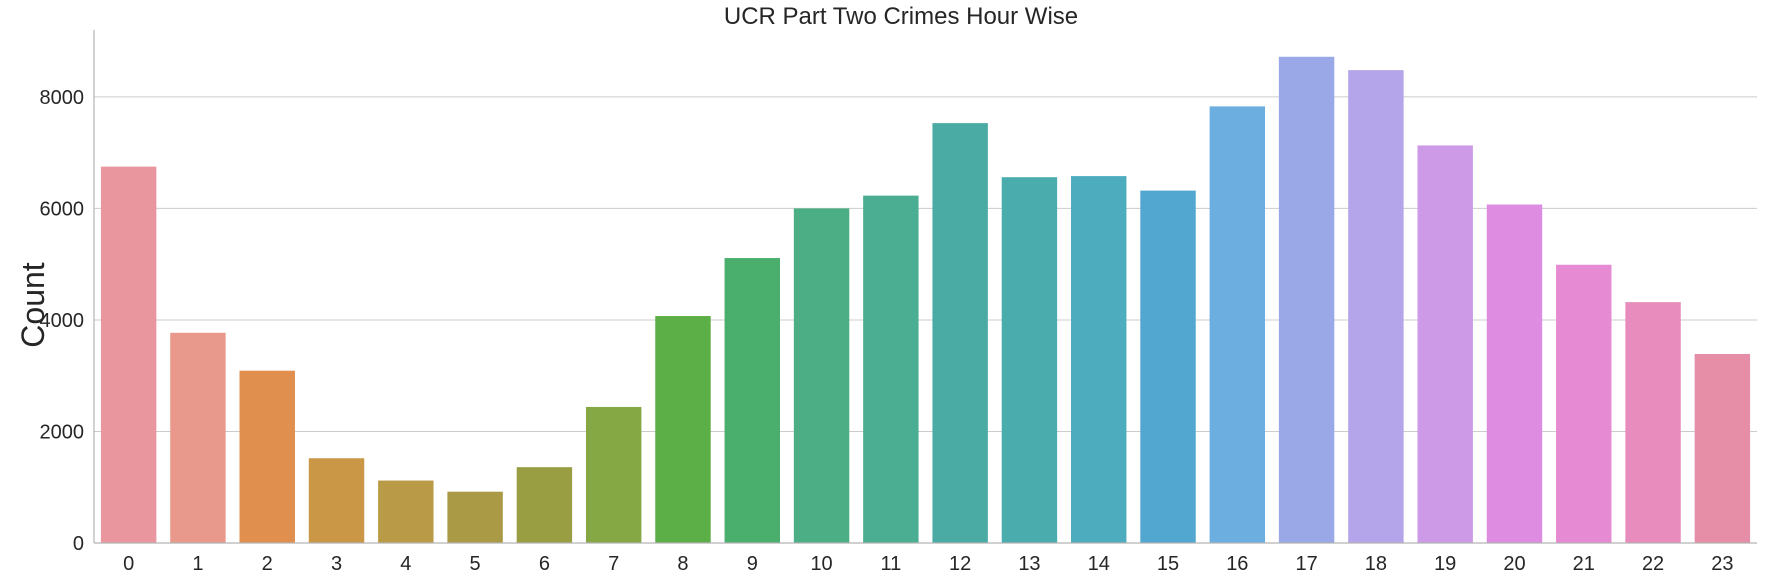  Describe the element at coordinates (336, 564) in the screenshot. I see `x-tick-label: 3` at that location.